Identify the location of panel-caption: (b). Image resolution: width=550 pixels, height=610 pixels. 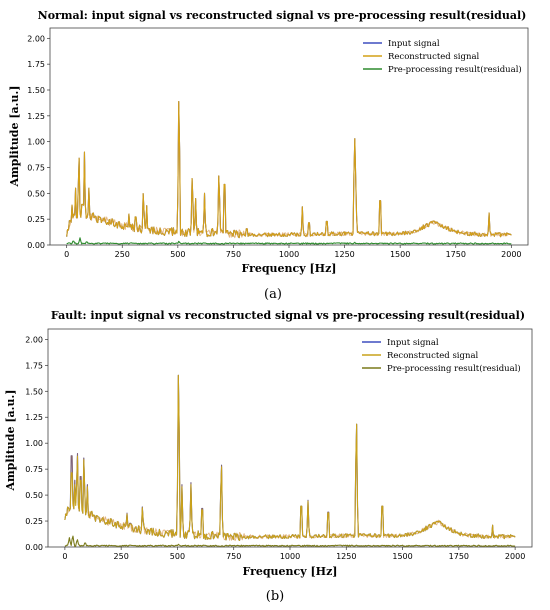
(275, 596).